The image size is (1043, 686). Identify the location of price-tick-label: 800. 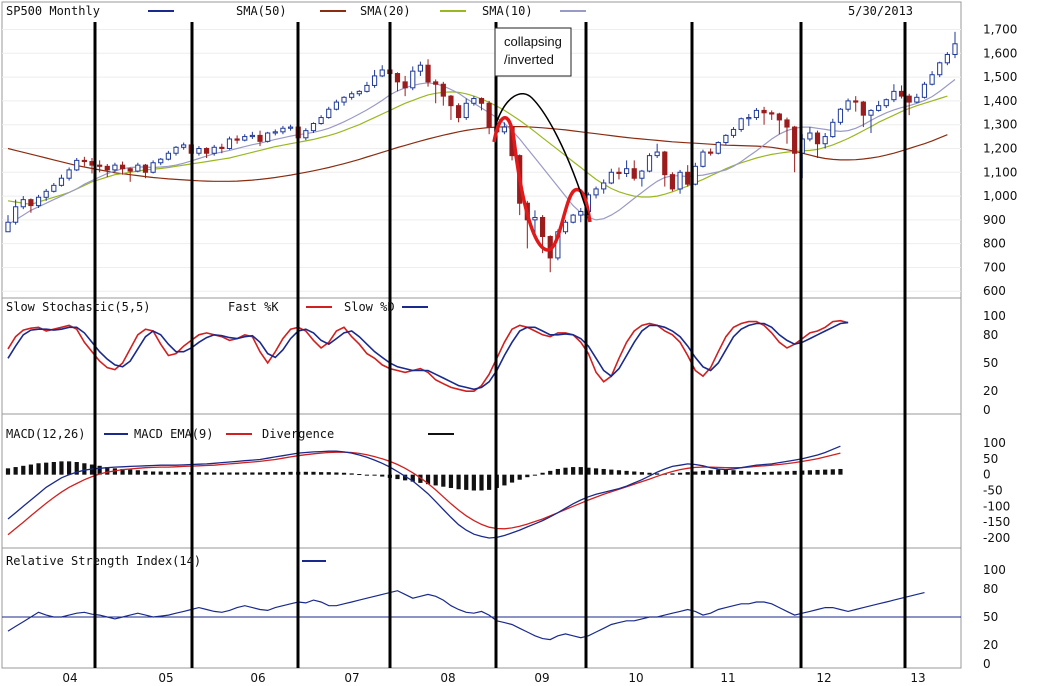
(994, 244).